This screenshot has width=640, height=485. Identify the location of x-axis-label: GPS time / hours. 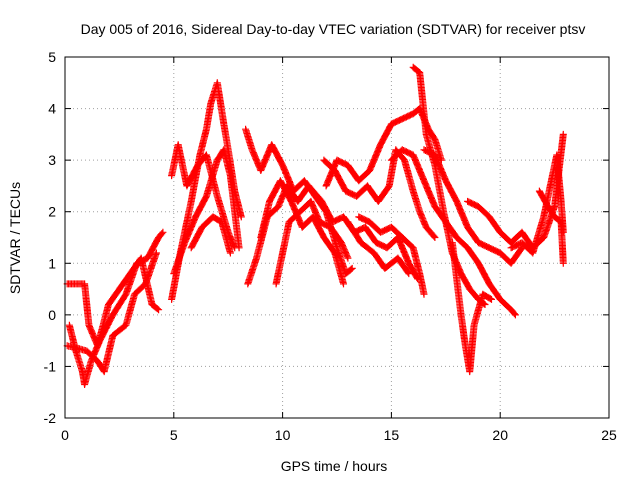
(334, 466).